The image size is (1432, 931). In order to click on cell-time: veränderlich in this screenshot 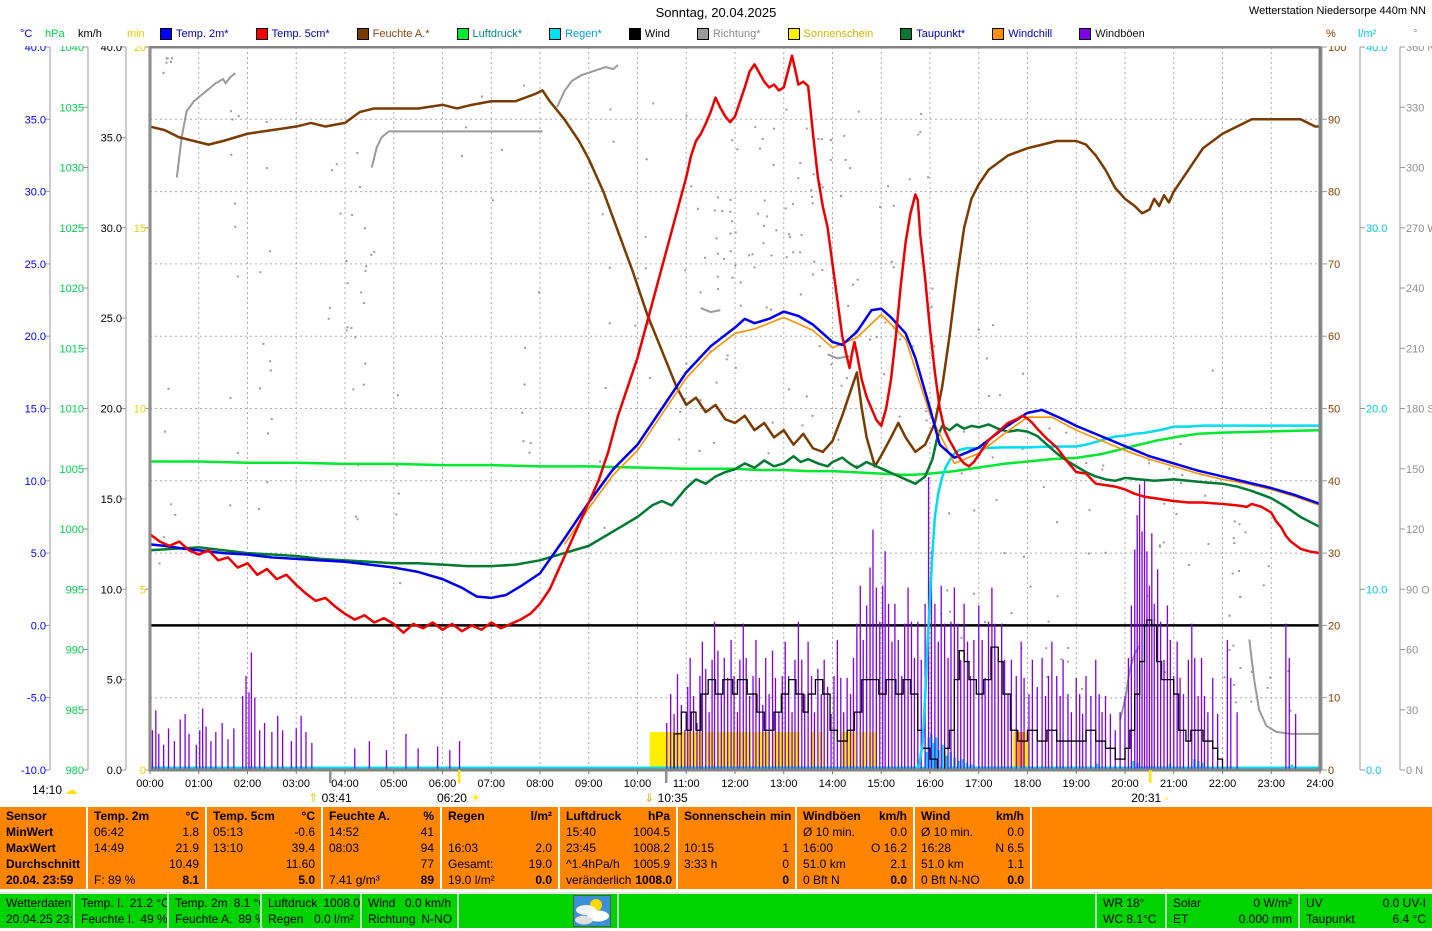, I will do `click(599, 880)`.